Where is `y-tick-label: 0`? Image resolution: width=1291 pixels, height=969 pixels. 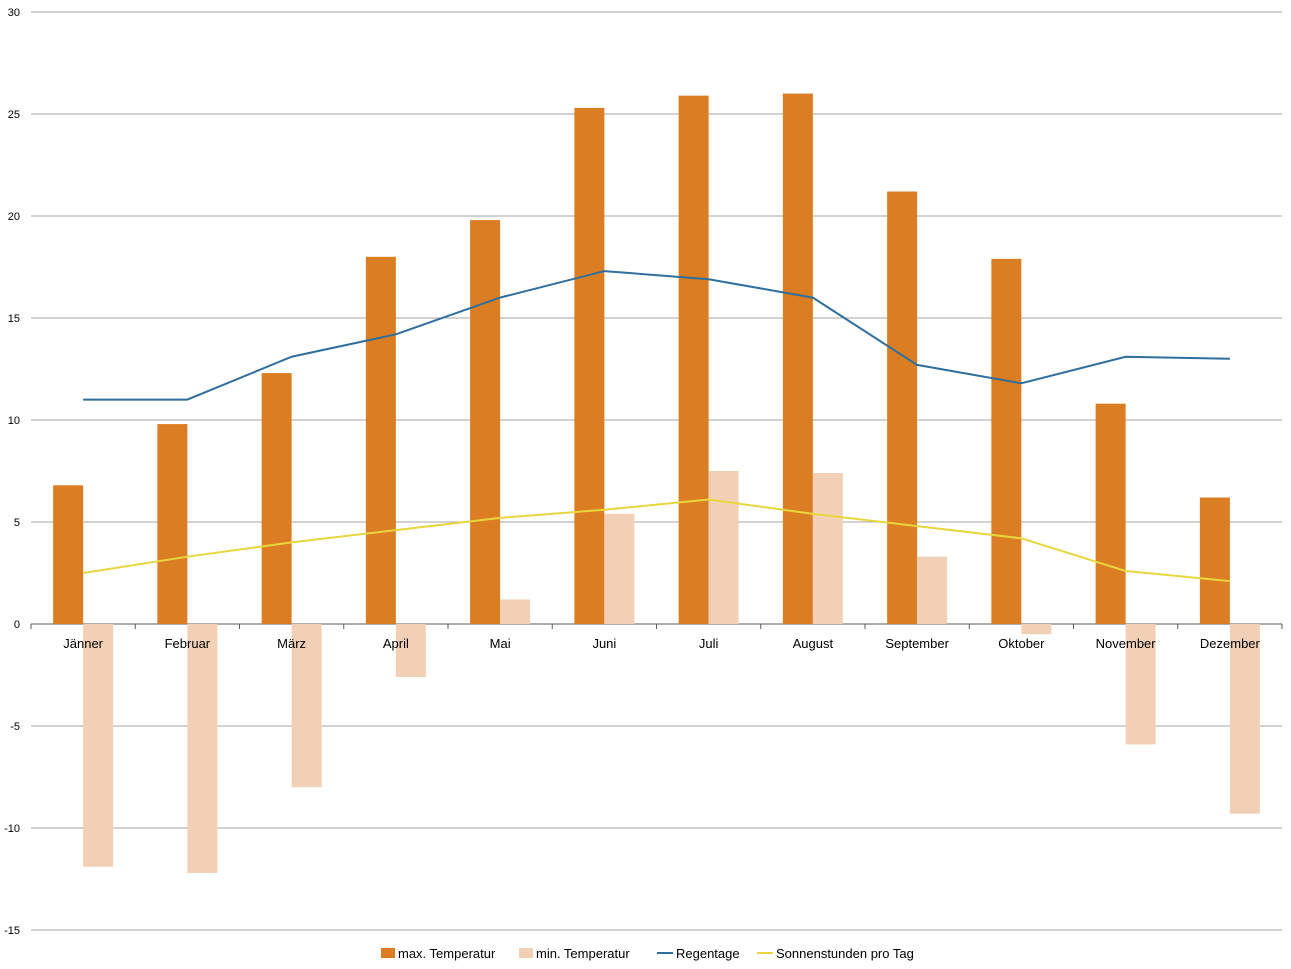 y-tick-label: 0 is located at coordinates (17, 625).